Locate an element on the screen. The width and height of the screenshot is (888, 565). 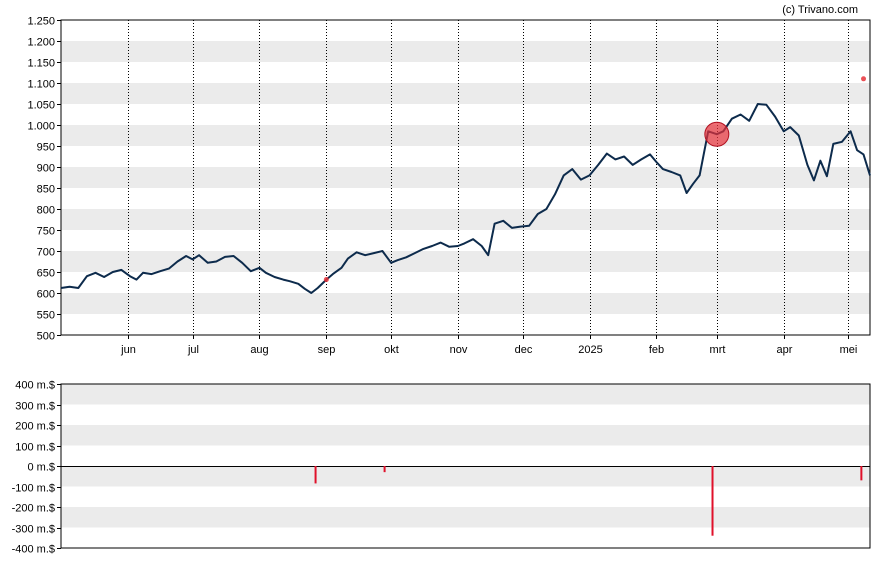
x-tick-label: 2025 is located at coordinates (590, 350).